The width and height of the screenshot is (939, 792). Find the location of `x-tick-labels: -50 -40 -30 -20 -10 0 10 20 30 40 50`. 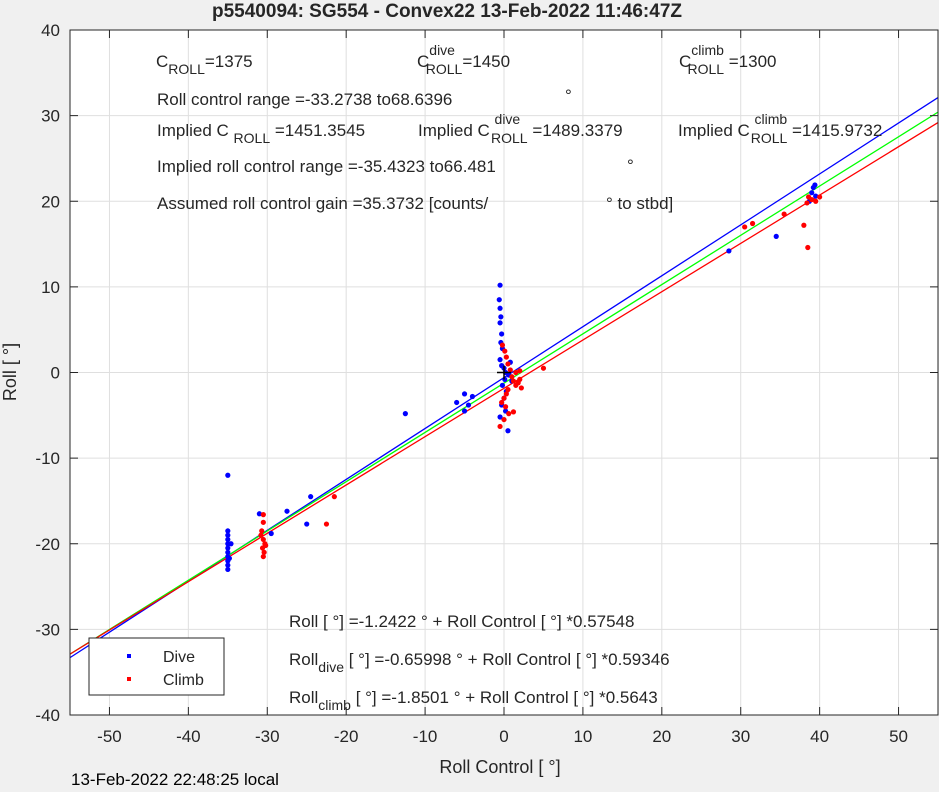

x-tick-labels: -50 -40 -30 -20 -10 0 10 20 30 40 50 is located at coordinates (502, 736).